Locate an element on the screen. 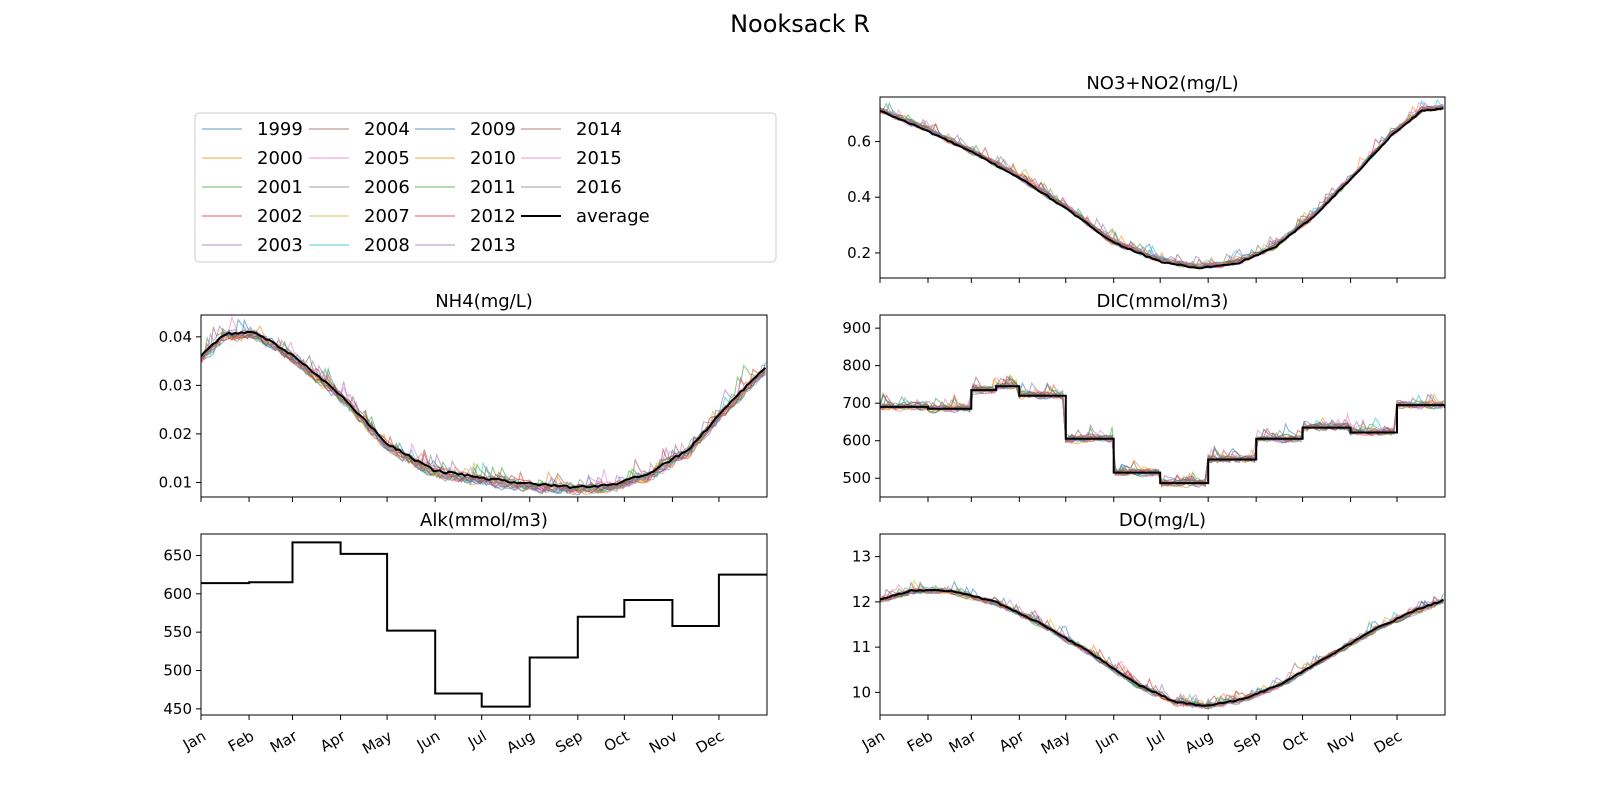 Image resolution: width=1600 pixels, height=800 pixels. x-tick-label: Jul is located at coordinates (1156, 739).